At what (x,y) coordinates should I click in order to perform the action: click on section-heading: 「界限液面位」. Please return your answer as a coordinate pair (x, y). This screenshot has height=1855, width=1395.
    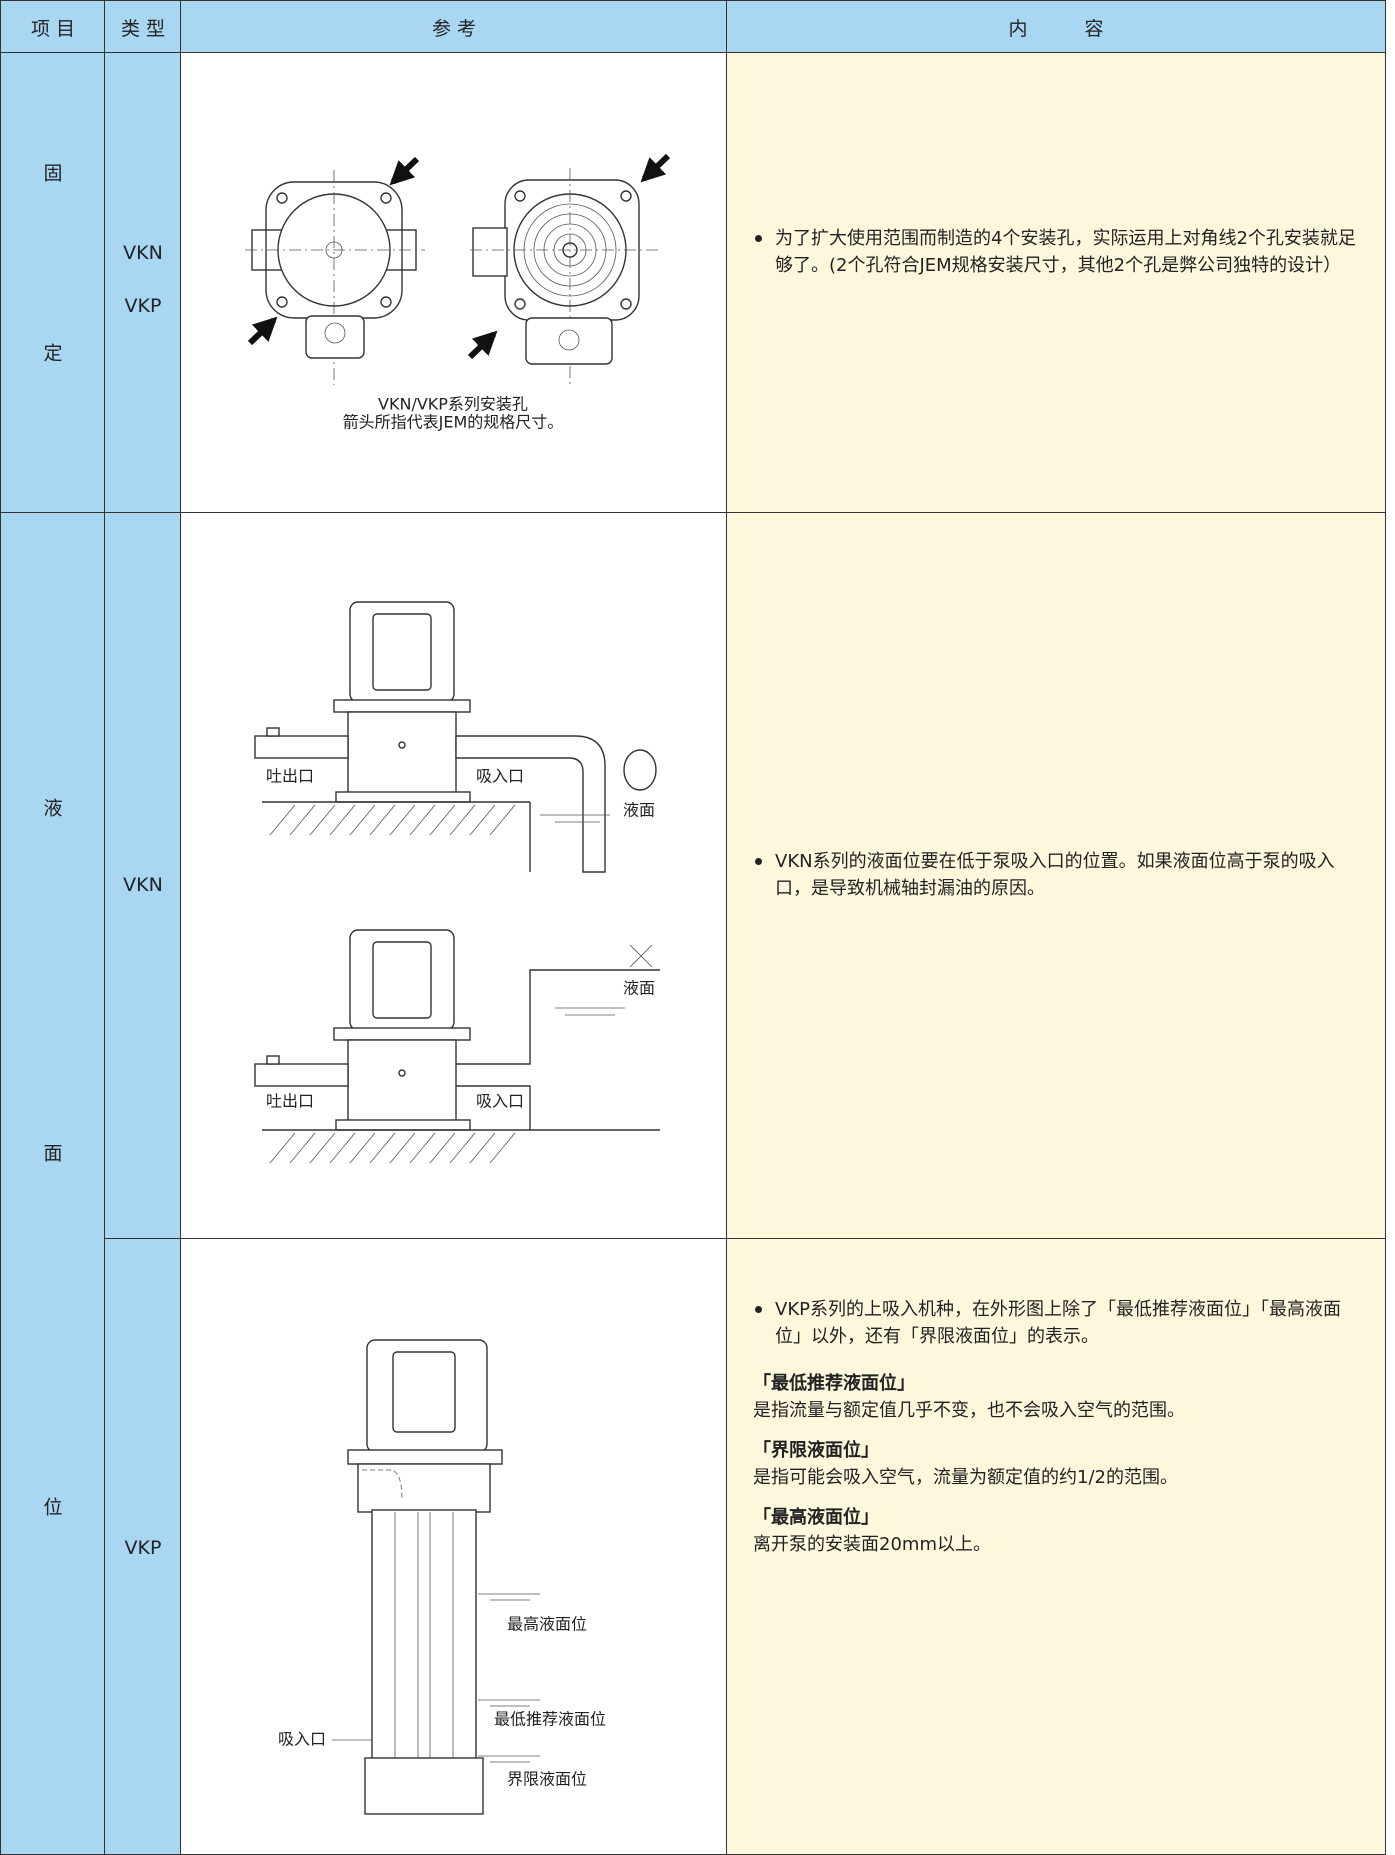
    Looking at the image, I should click on (816, 1450).